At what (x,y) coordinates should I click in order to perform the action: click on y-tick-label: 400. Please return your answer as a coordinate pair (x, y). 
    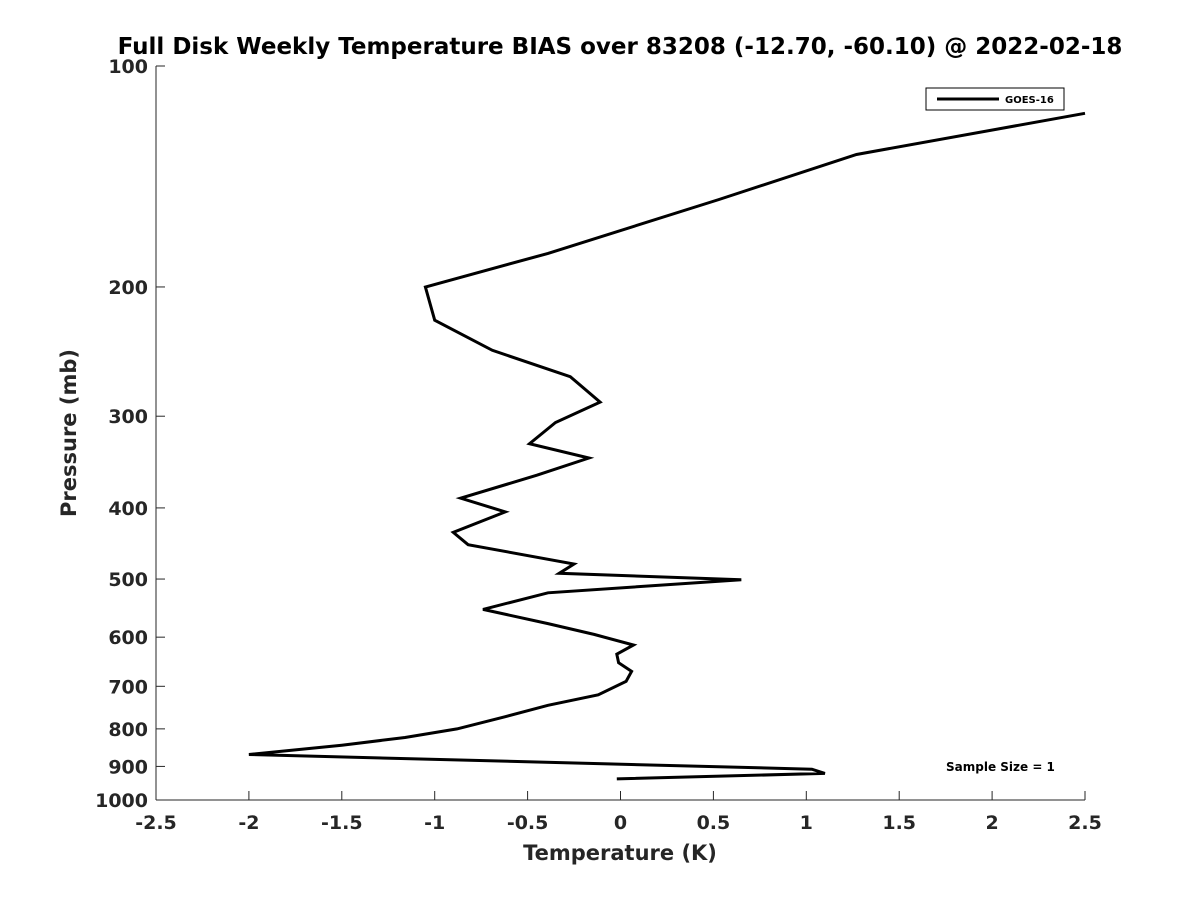
    Looking at the image, I should click on (128, 509).